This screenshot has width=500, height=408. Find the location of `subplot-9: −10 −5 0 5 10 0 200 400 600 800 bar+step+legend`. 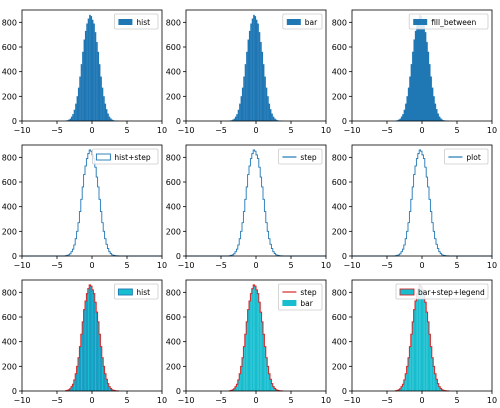

subplot-9: −10 −5 0 5 10 0 200 400 600 800 bar+step+legend is located at coordinates (414, 342).